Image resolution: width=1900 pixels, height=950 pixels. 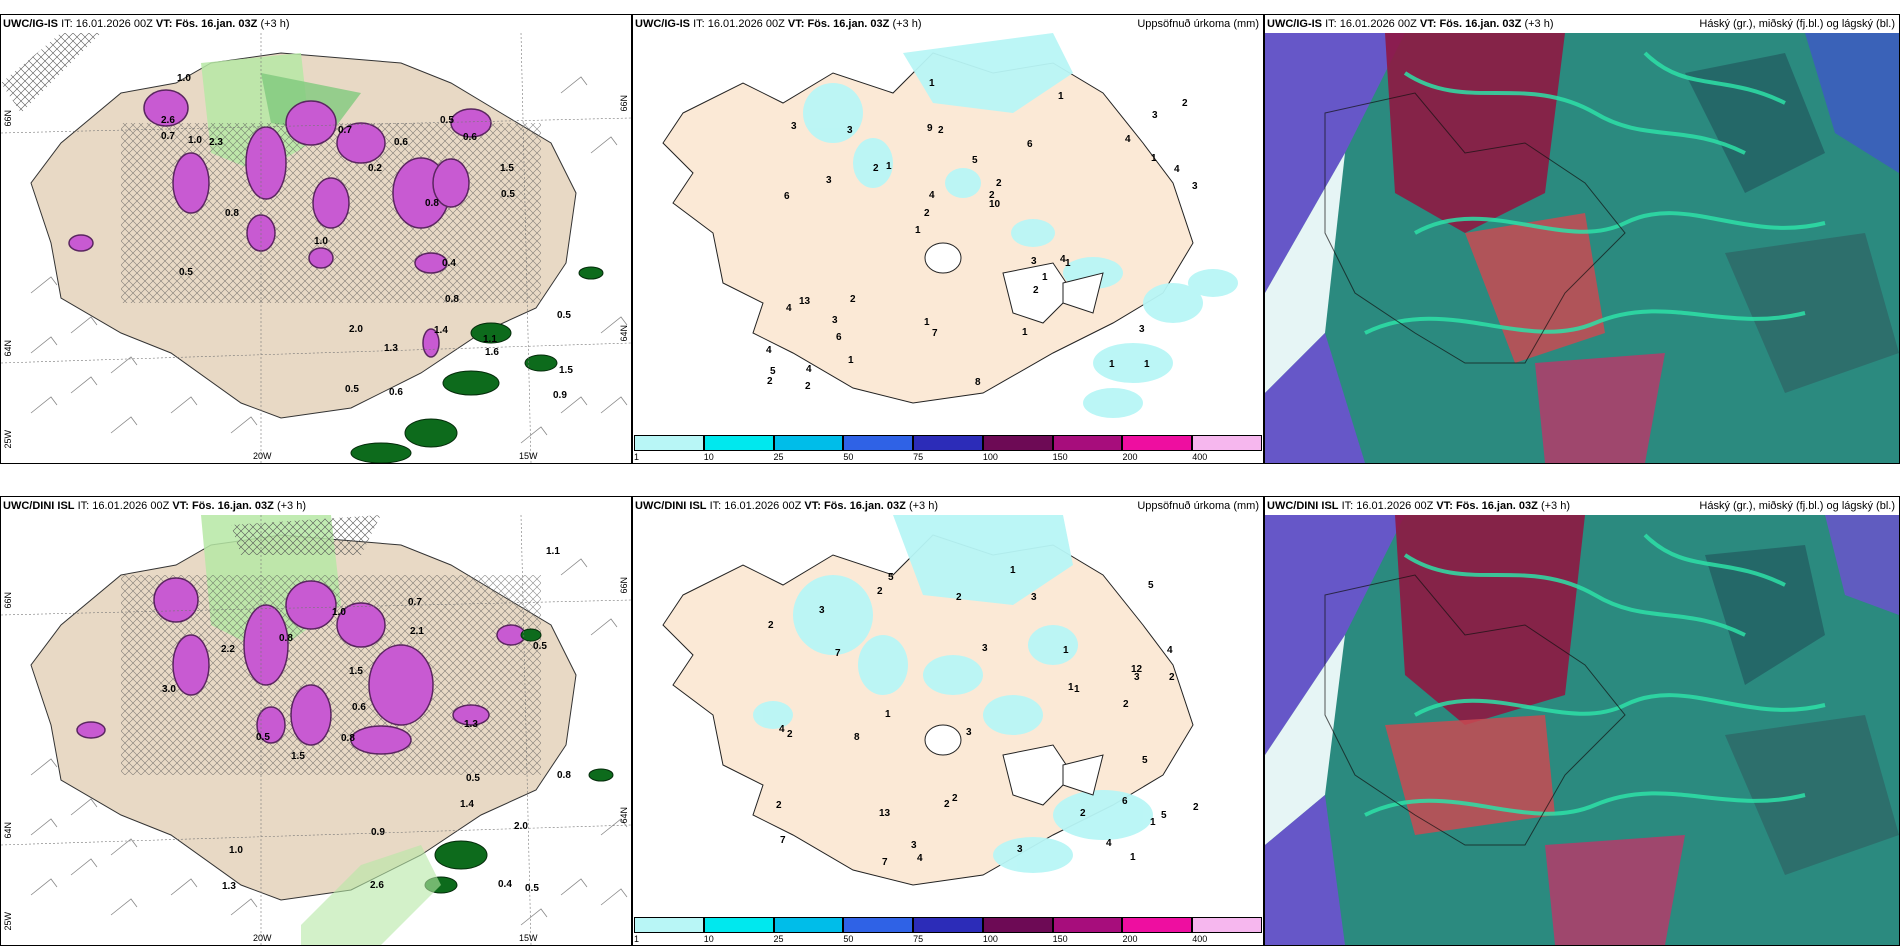 I want to click on lon-label: 15W, so click(x=528, y=456).